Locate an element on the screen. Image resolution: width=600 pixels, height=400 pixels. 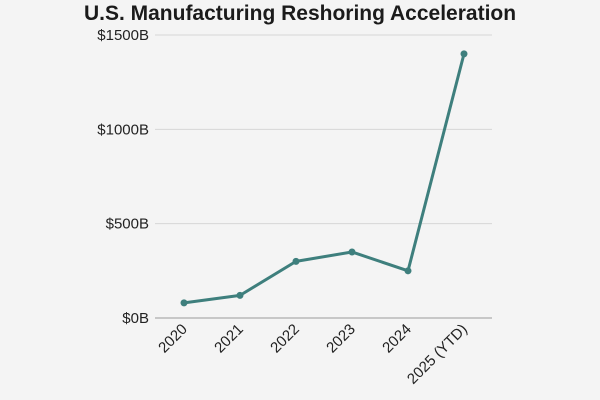
x-tick-label: 2023 is located at coordinates (341, 339).